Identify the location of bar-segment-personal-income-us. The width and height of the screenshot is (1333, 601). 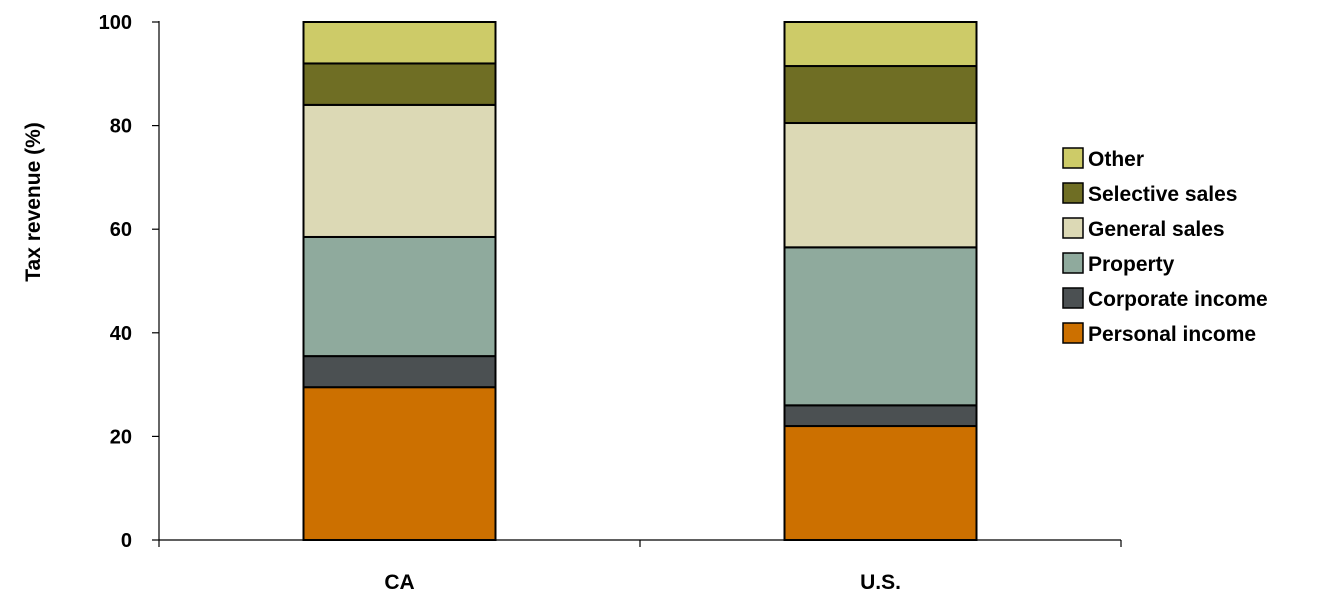
(880, 483).